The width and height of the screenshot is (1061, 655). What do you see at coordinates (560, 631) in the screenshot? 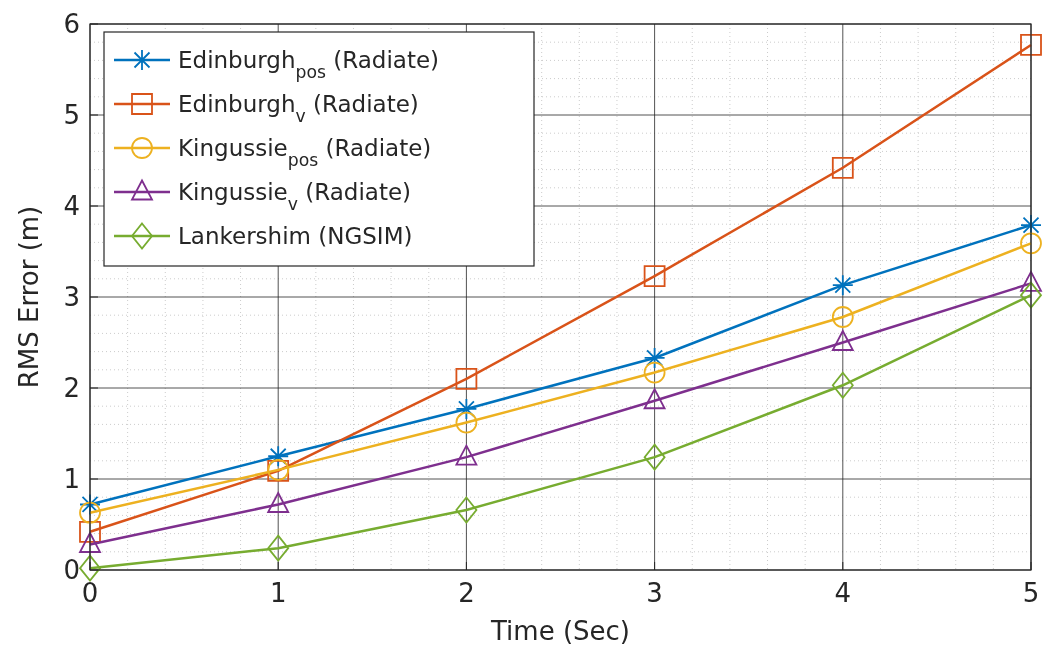
I see `x-axis-title: Time (Sec)` at bounding box center [560, 631].